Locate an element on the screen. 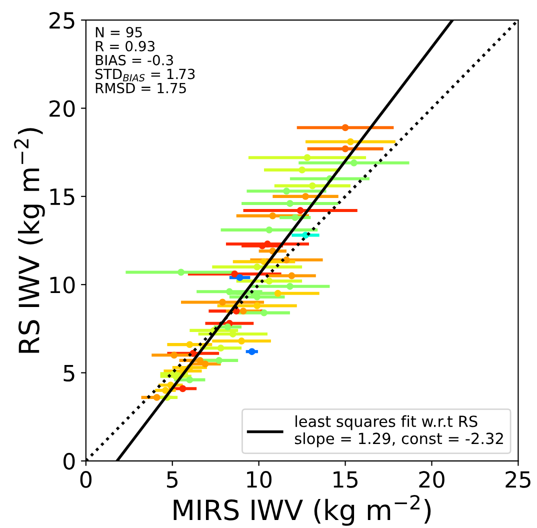 This screenshot has width=537, height=528. x-axis-title: MIRS IWV (kg m$^{−2}$) is located at coordinates (302, 510).